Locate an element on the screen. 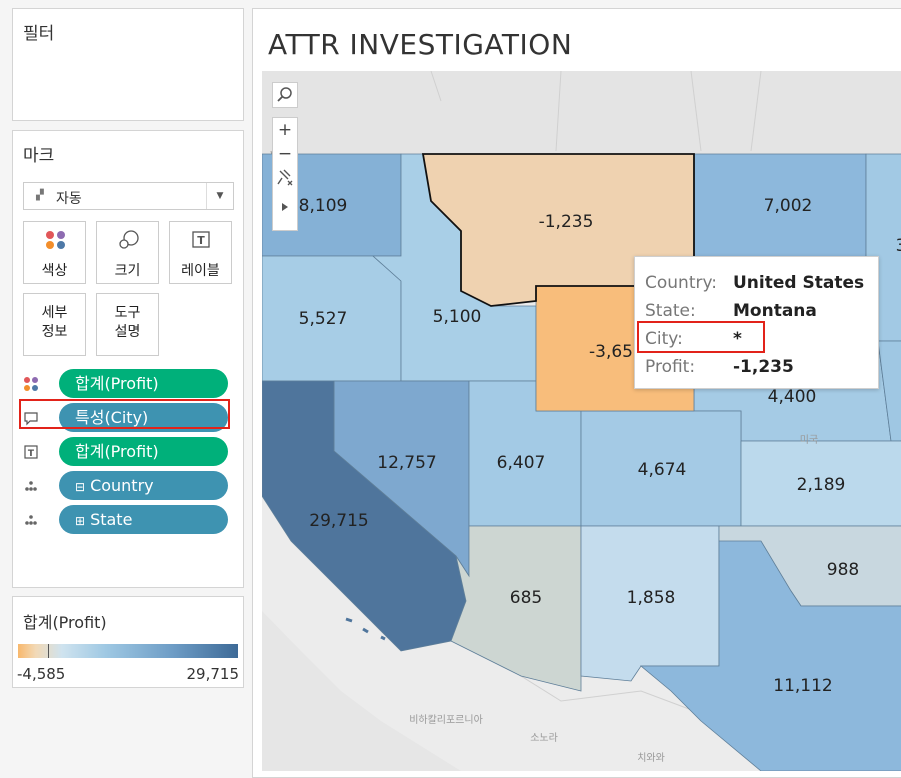 The image size is (901, 778). tooltip-key: Country: is located at coordinates (681, 283).